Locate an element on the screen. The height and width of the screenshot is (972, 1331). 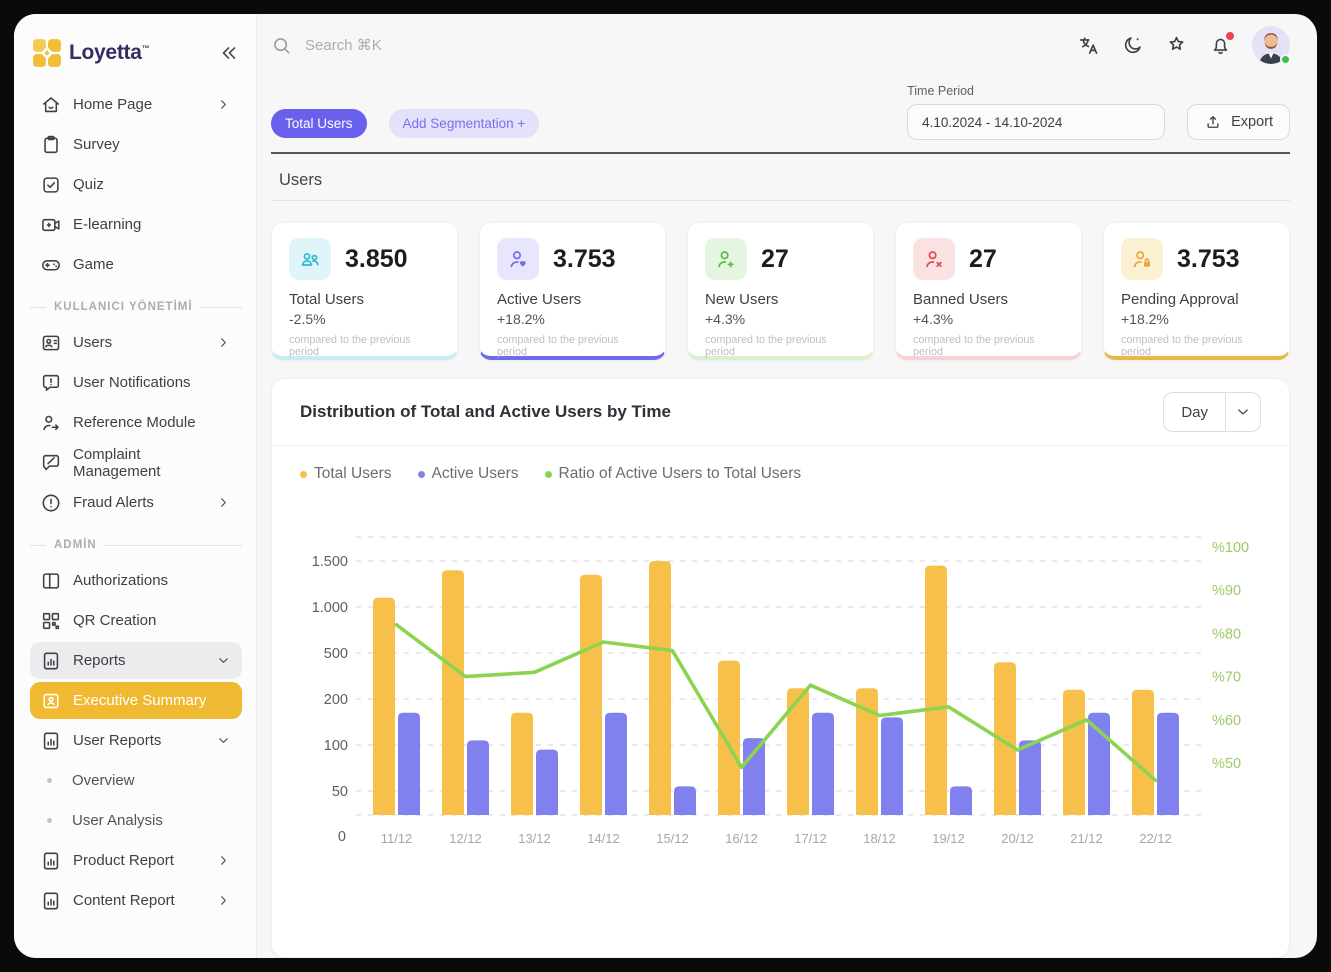
stat-label: Banned Users is located at coordinates (961, 299).